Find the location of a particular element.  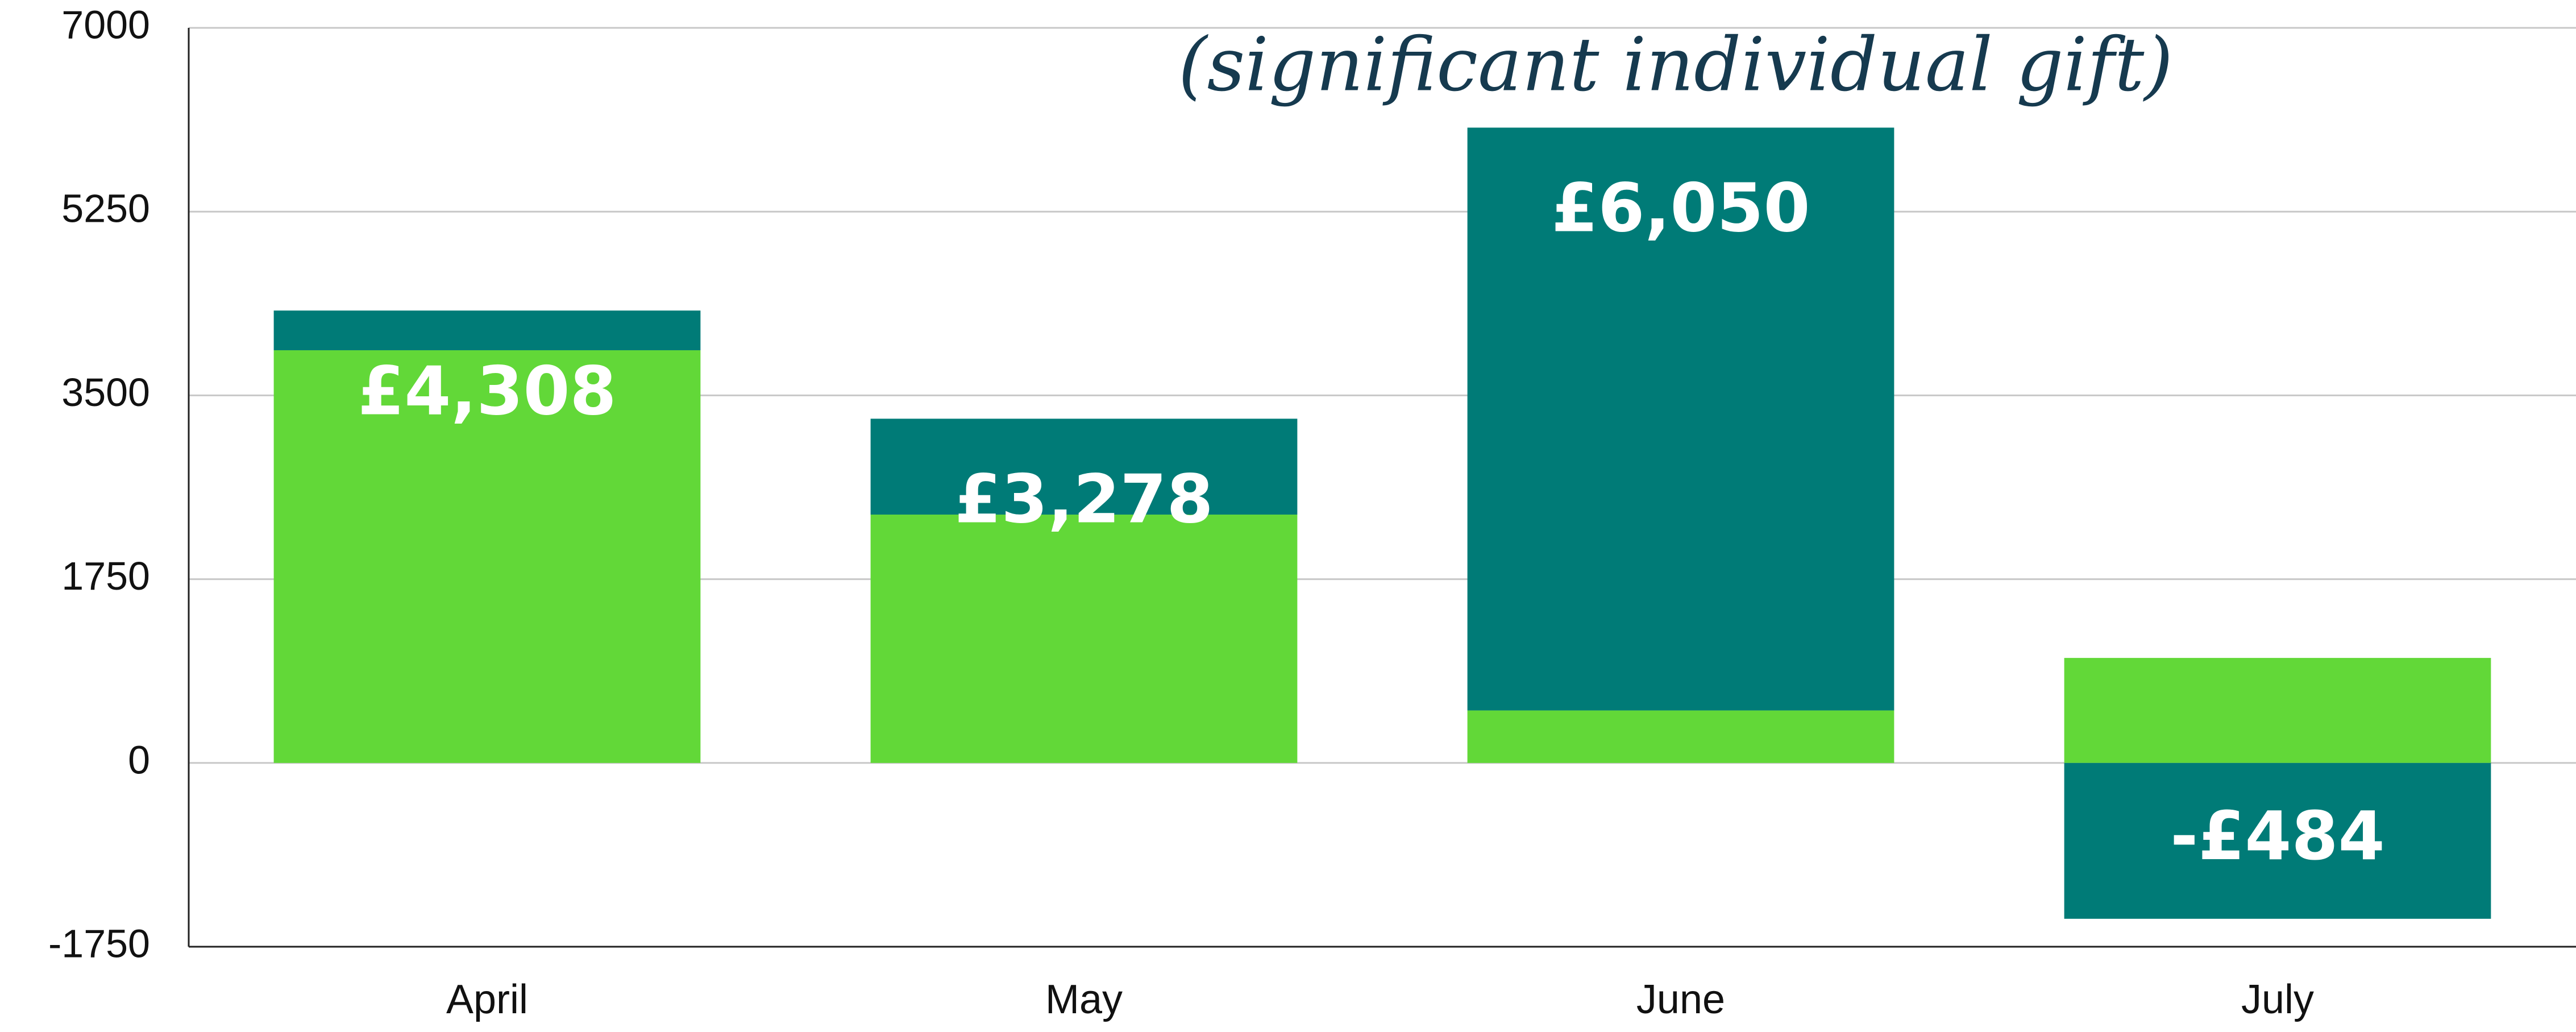

y-tick-label: 7000 is located at coordinates (105, 25).